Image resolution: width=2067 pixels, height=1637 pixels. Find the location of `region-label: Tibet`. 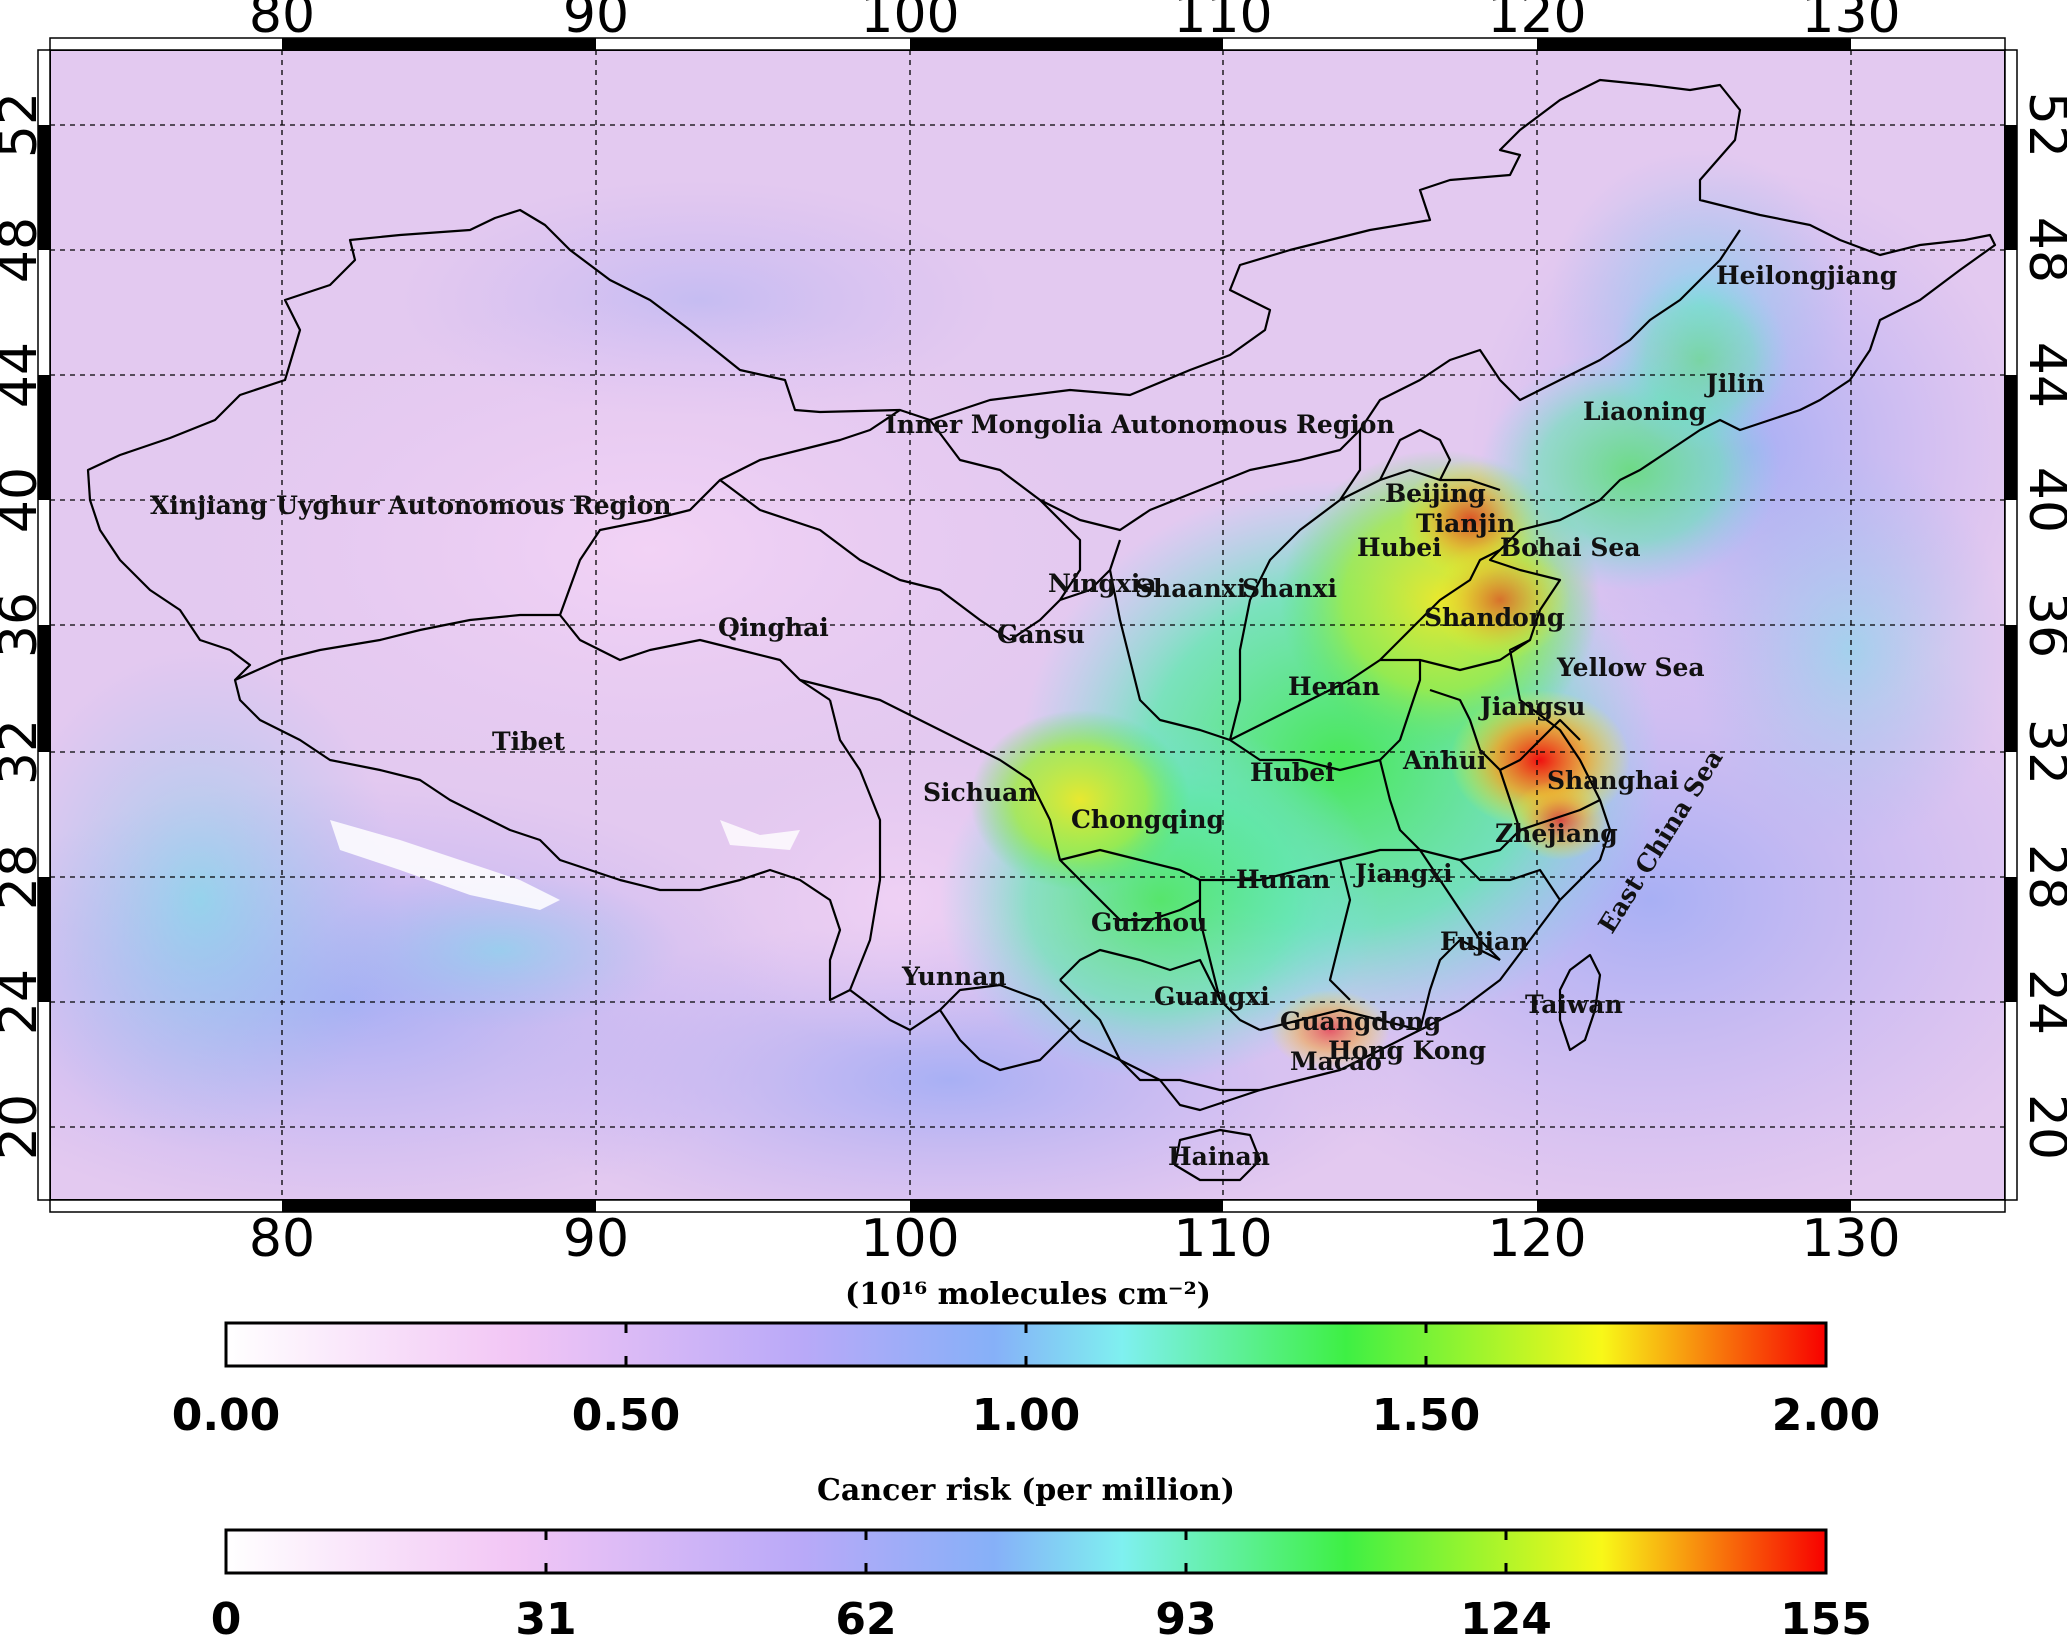

region-label: Tibet is located at coordinates (528, 741).